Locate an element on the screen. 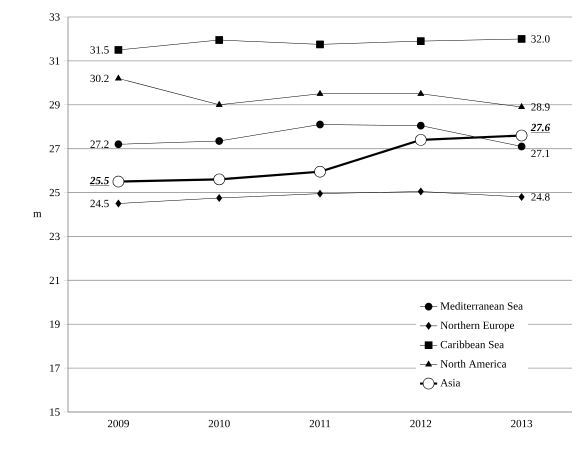 The width and height of the screenshot is (583, 450). legend-label: Mediterranean Sea is located at coordinates (481, 306).